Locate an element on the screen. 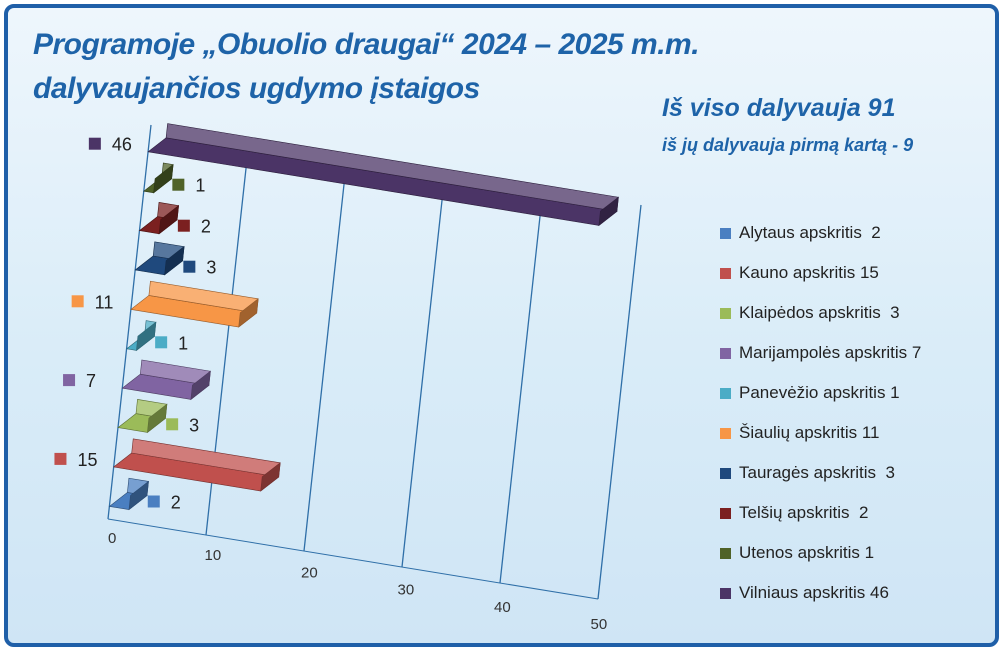 The image size is (1001, 649). legend-item: Kauno apskritis 15 is located at coordinates (850, 273).